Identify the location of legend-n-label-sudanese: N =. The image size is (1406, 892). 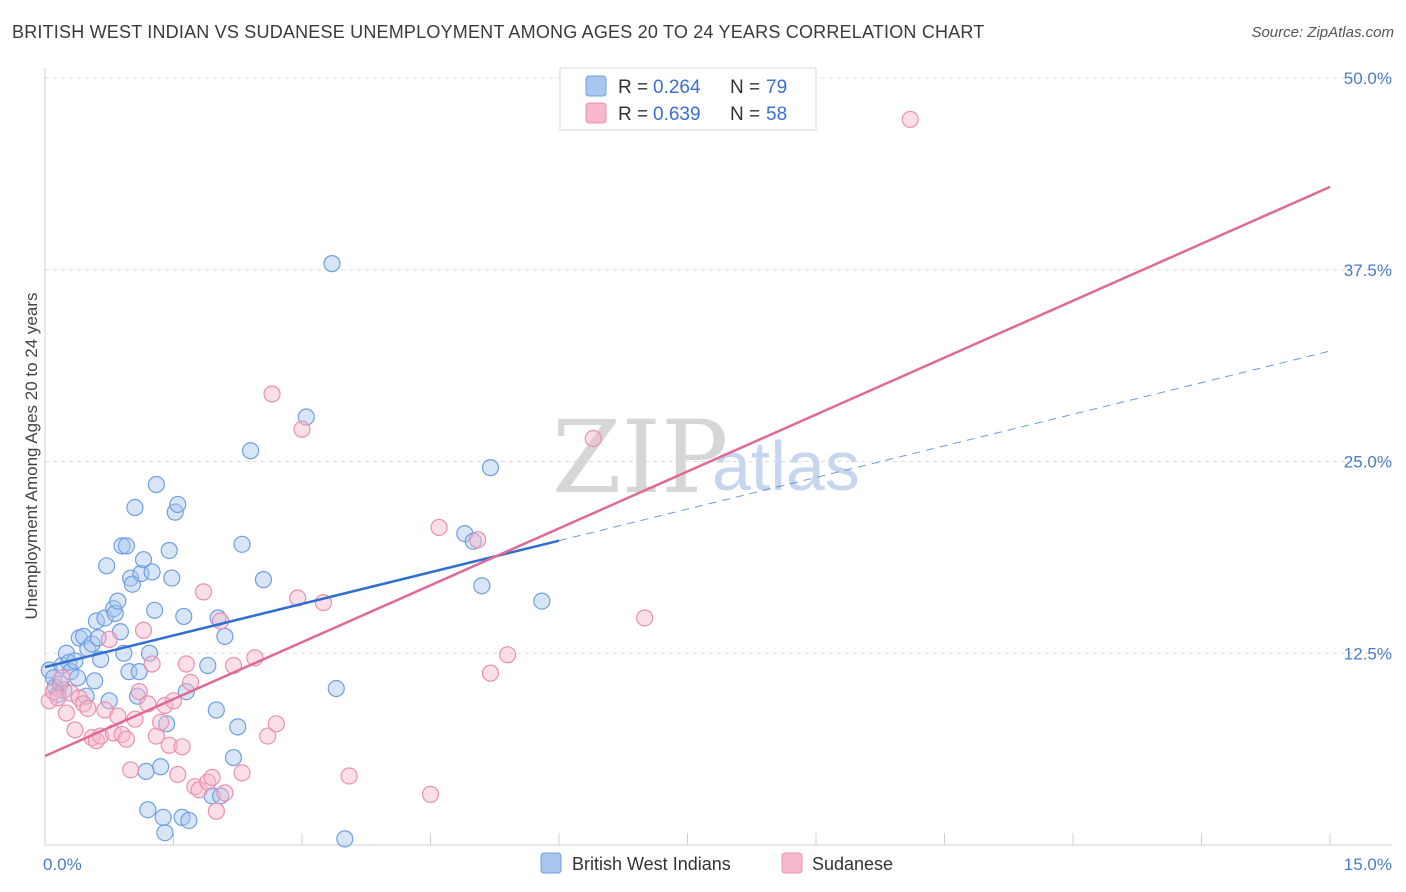
(745, 114).